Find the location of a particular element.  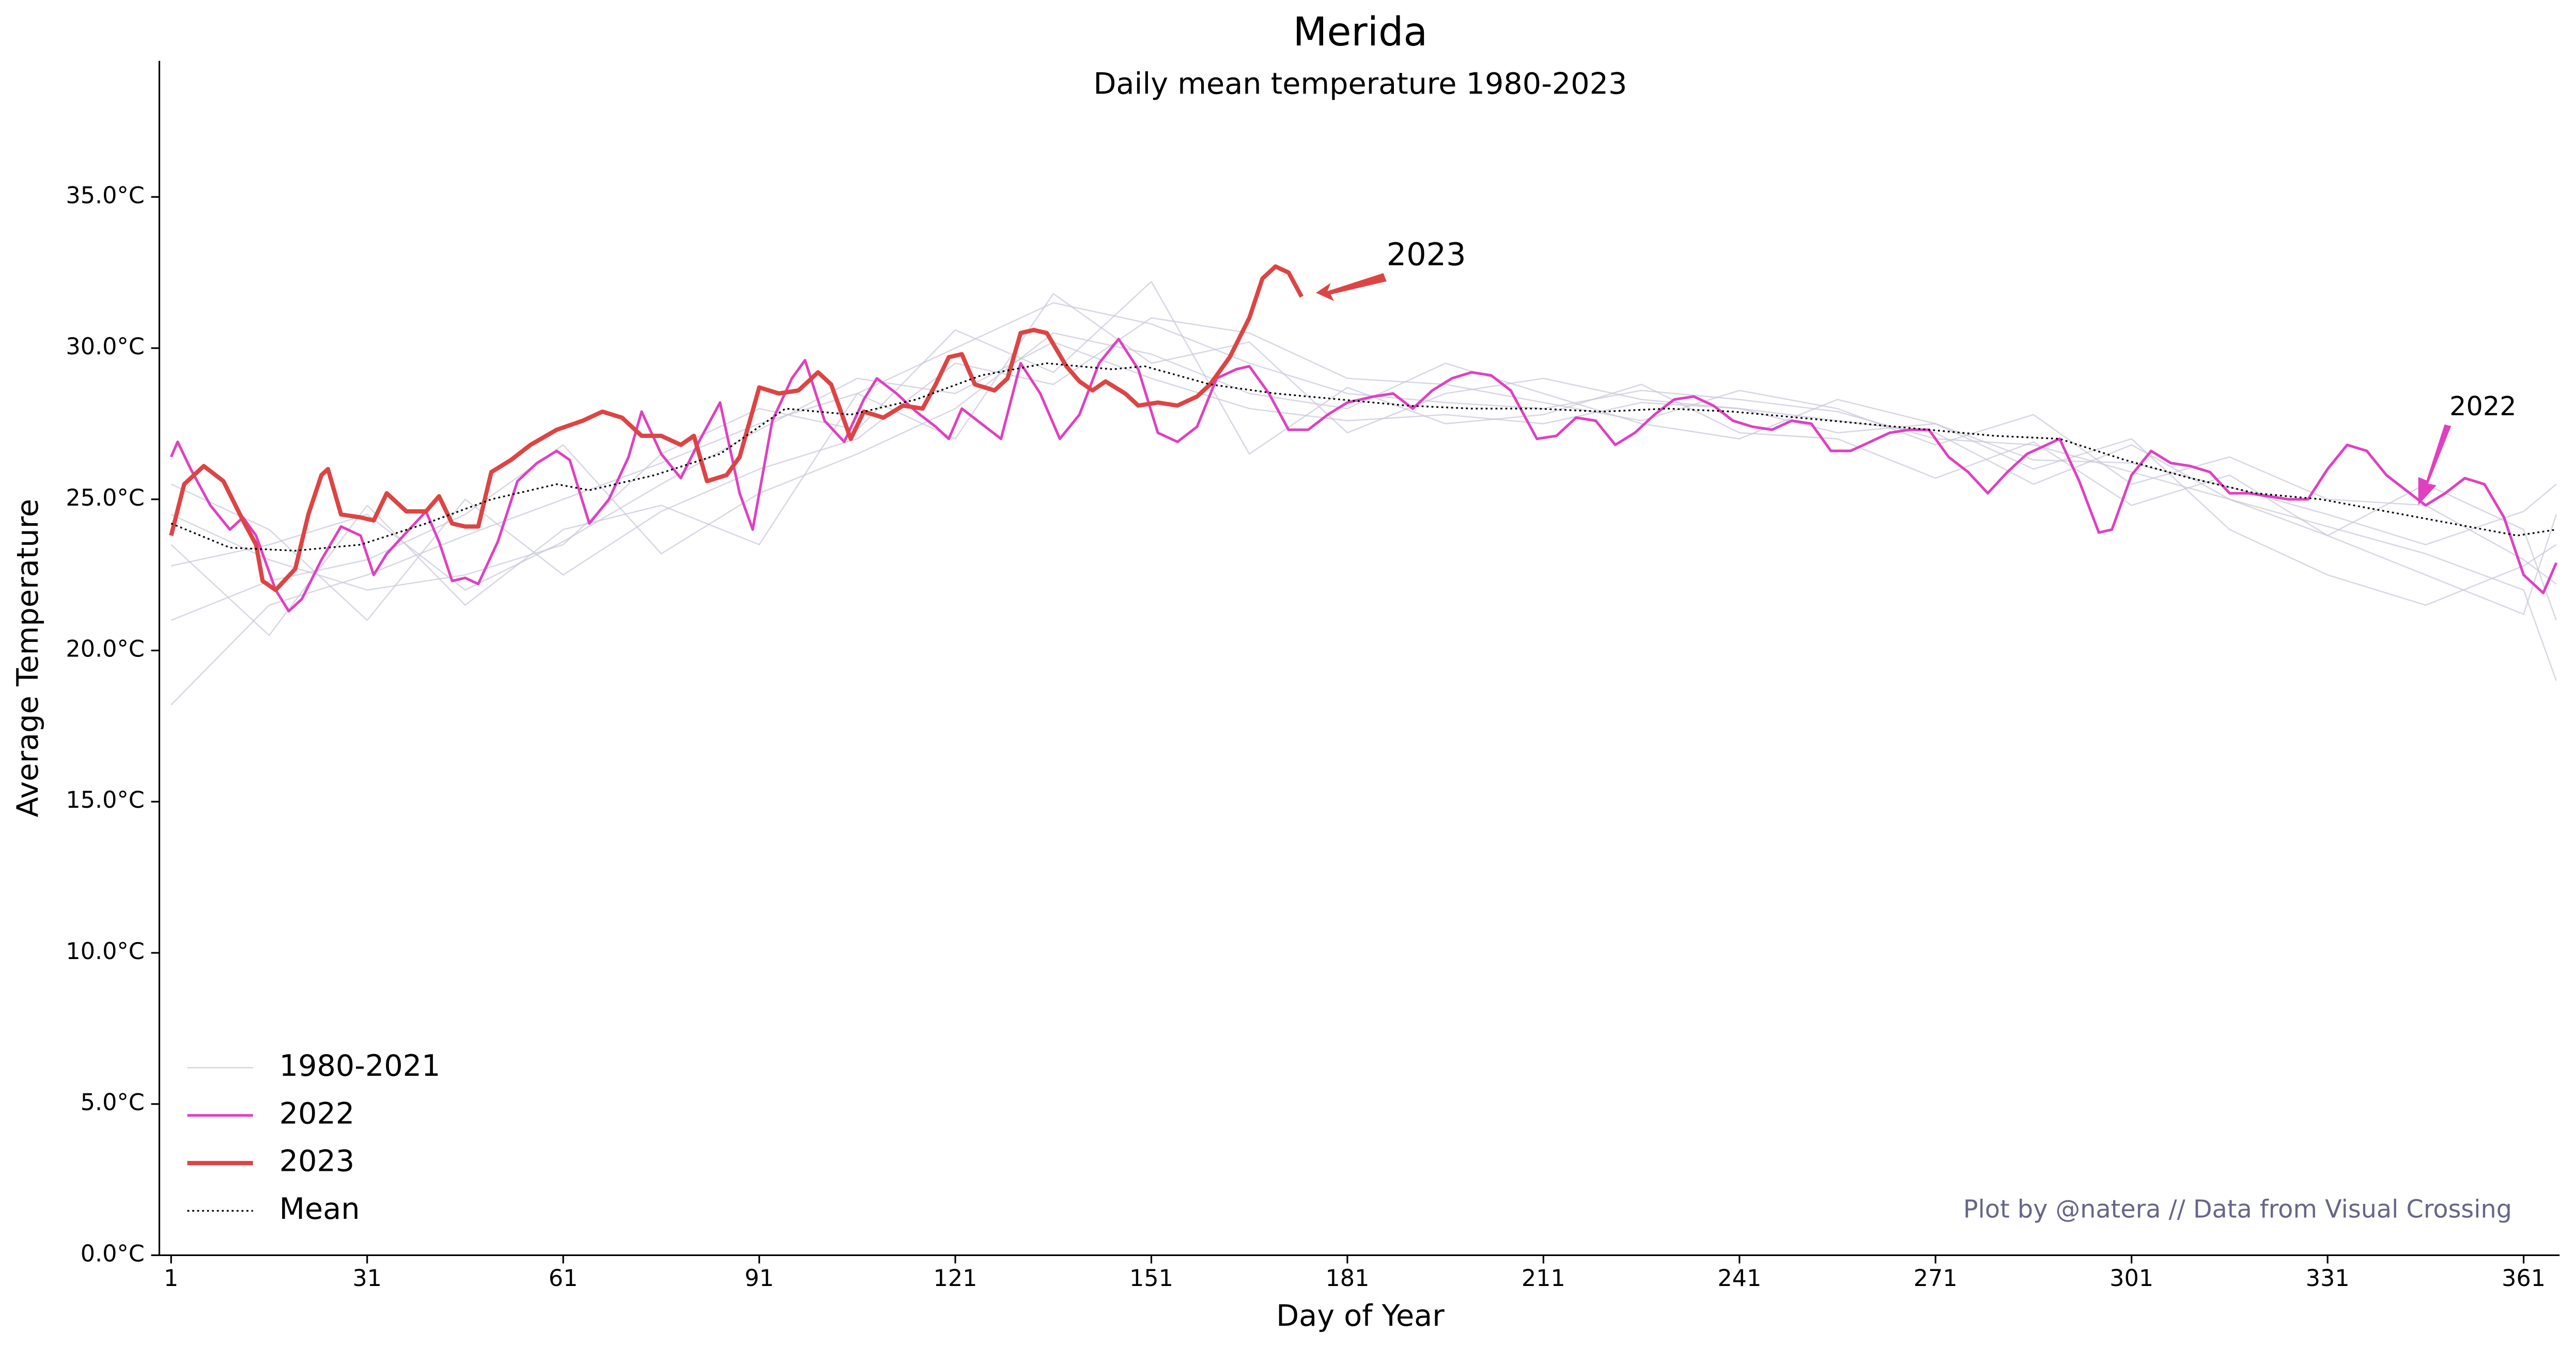

y-tick-label: 20.0°C is located at coordinates (105, 649).